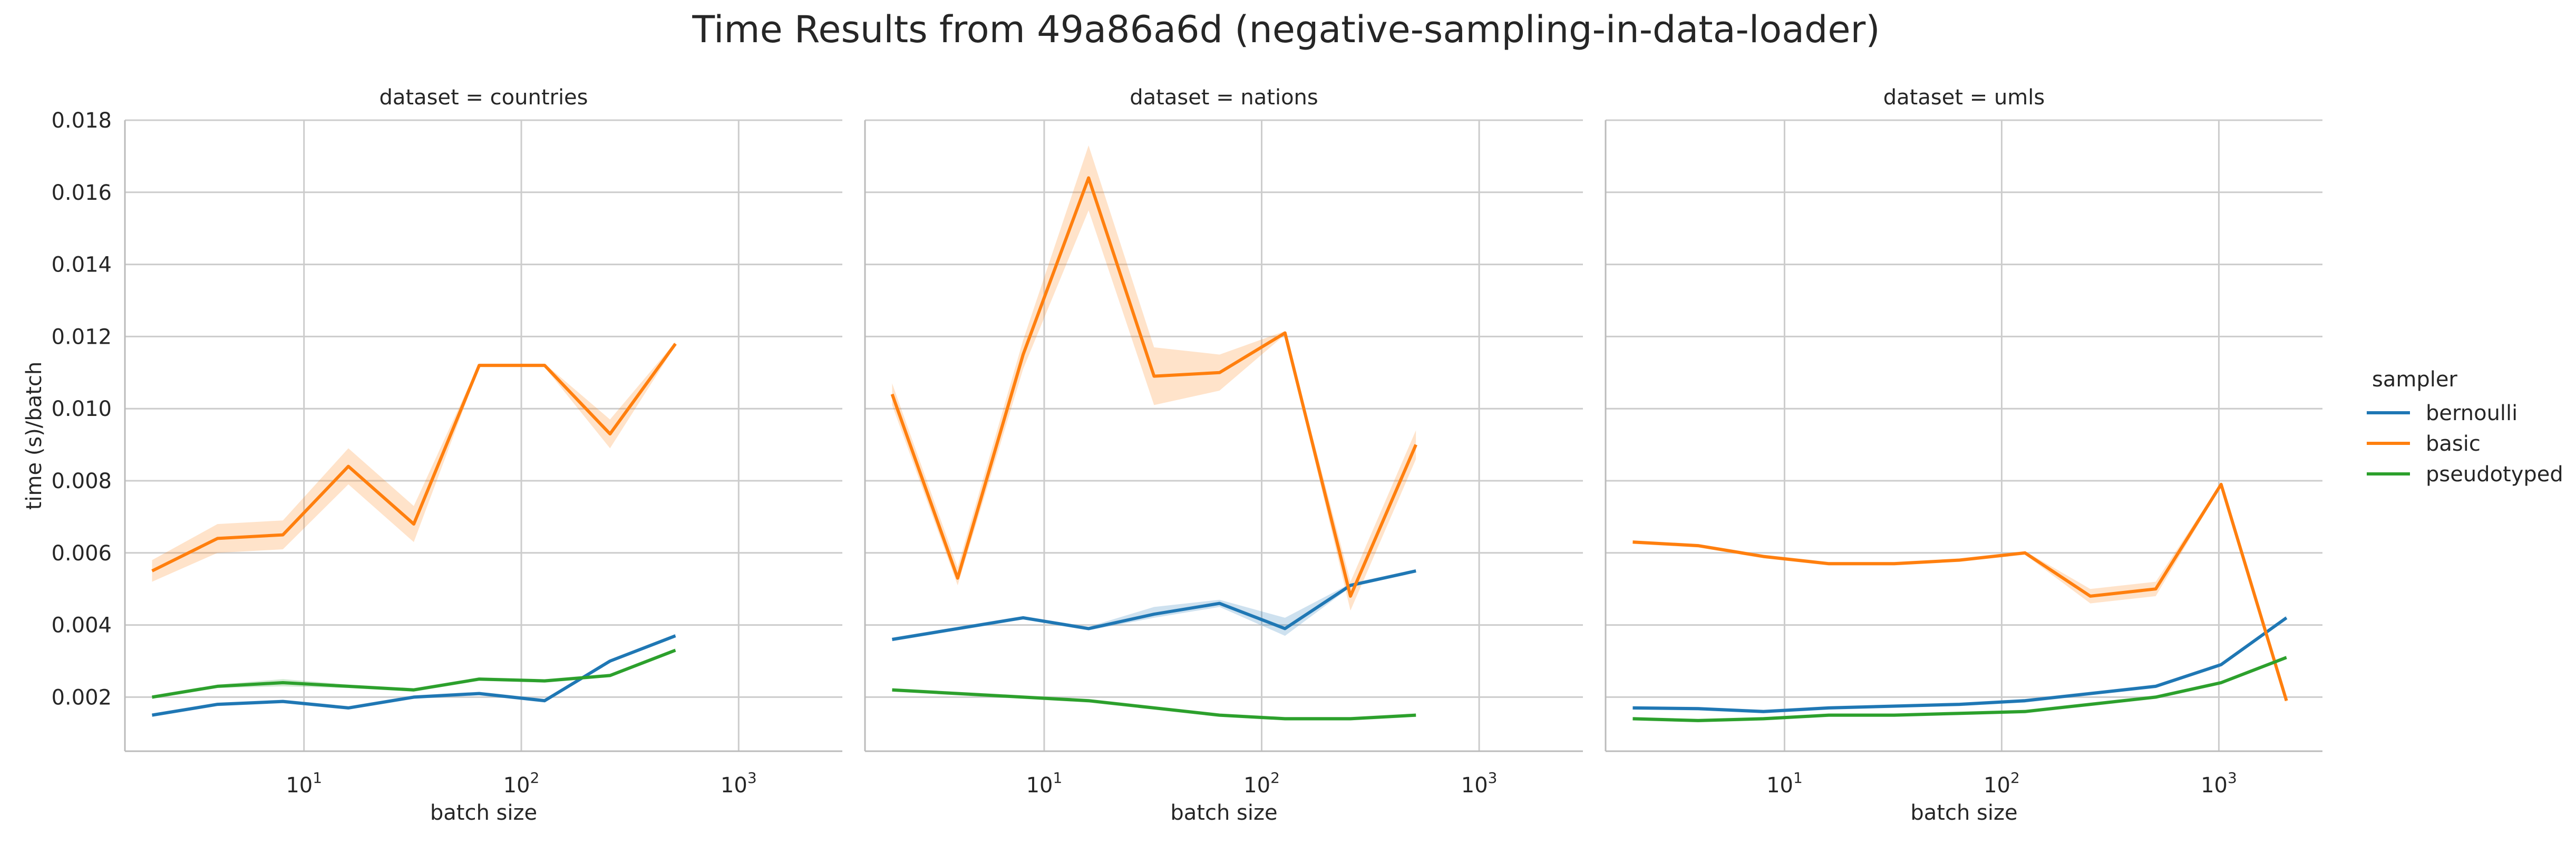 The height and width of the screenshot is (854, 2576). I want to click on legend: sampler bernoulli basic pseudotyped, so click(2465, 427).